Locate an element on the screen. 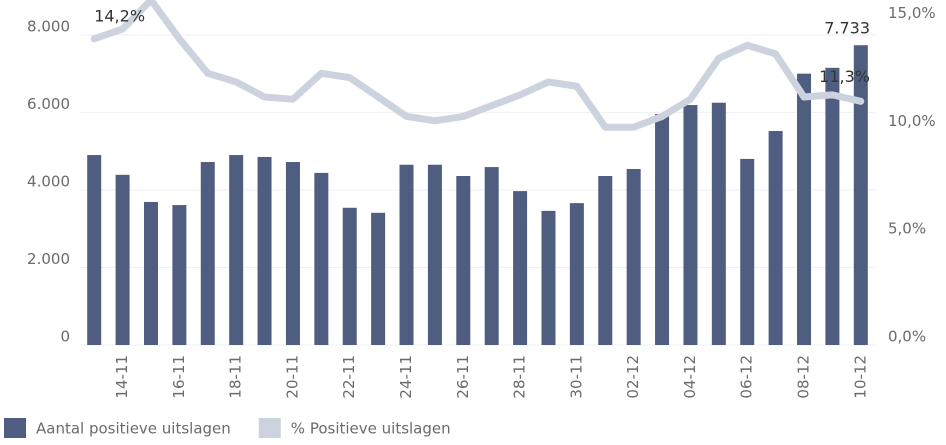 The width and height of the screenshot is (946, 445). data-label: 11,3% is located at coordinates (844, 76).